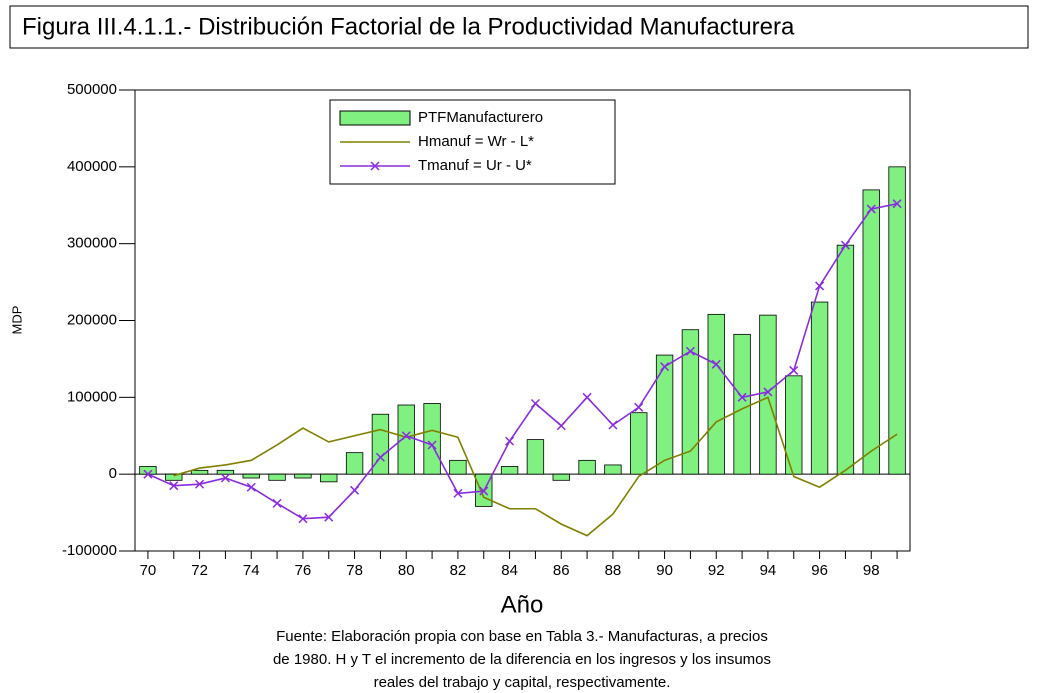  What do you see at coordinates (458, 570) in the screenshot?
I see `x-tick-label: 82` at bounding box center [458, 570].